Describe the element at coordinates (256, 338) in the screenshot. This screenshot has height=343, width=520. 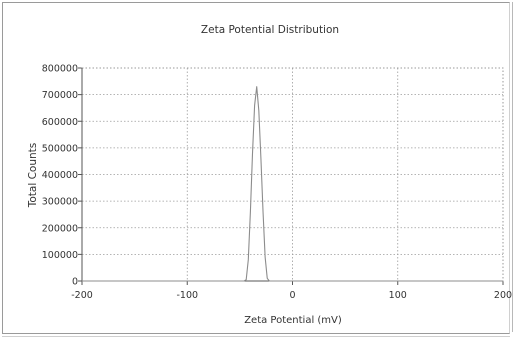
I see `bottom-edge-strip` at that location.